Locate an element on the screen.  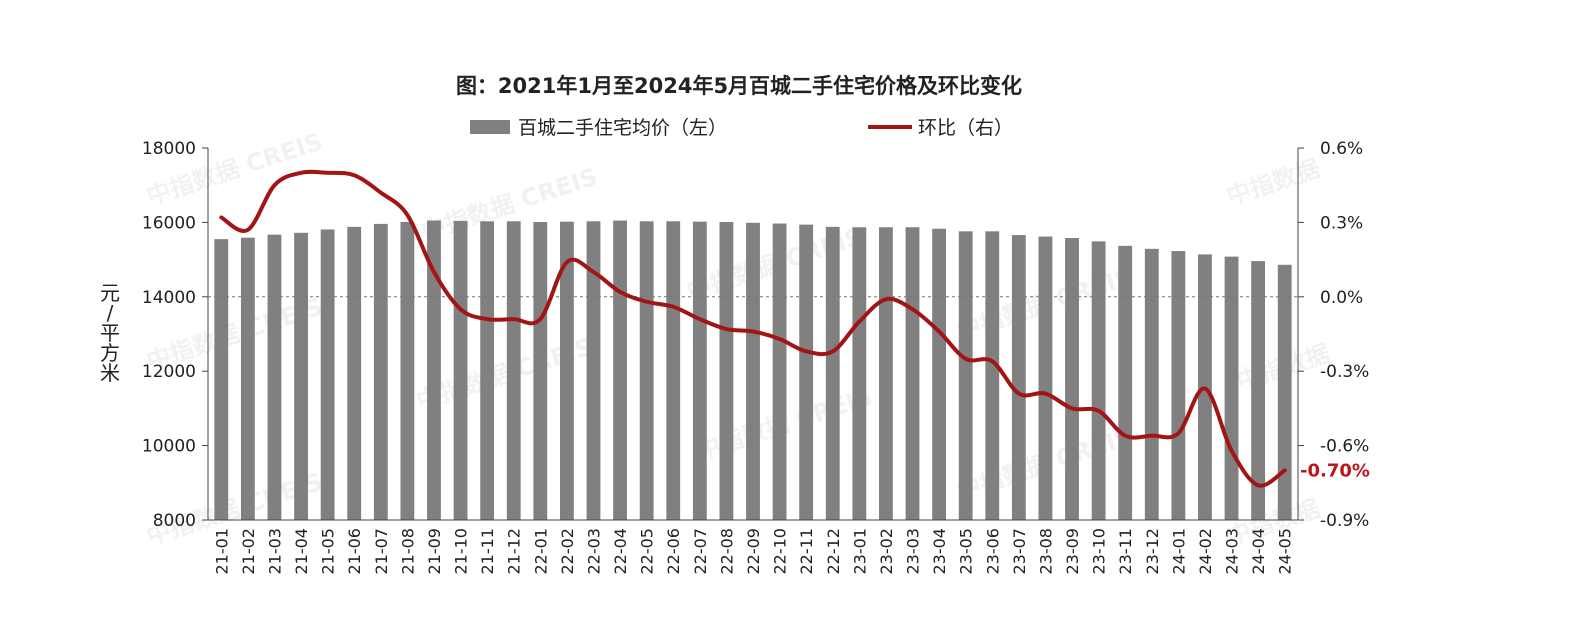
y-axis-label-char: 平 is located at coordinates (110, 333).